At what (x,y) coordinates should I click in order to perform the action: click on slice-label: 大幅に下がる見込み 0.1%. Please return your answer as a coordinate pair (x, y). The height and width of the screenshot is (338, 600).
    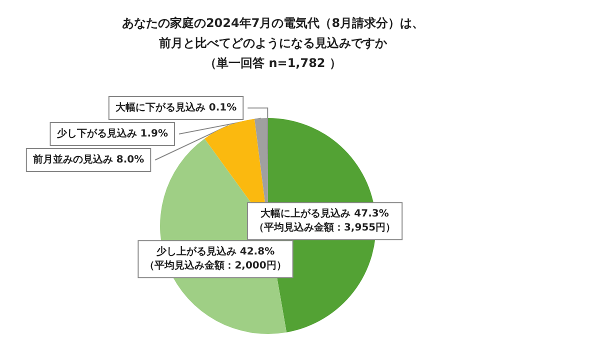
    Looking at the image, I should click on (175, 108).